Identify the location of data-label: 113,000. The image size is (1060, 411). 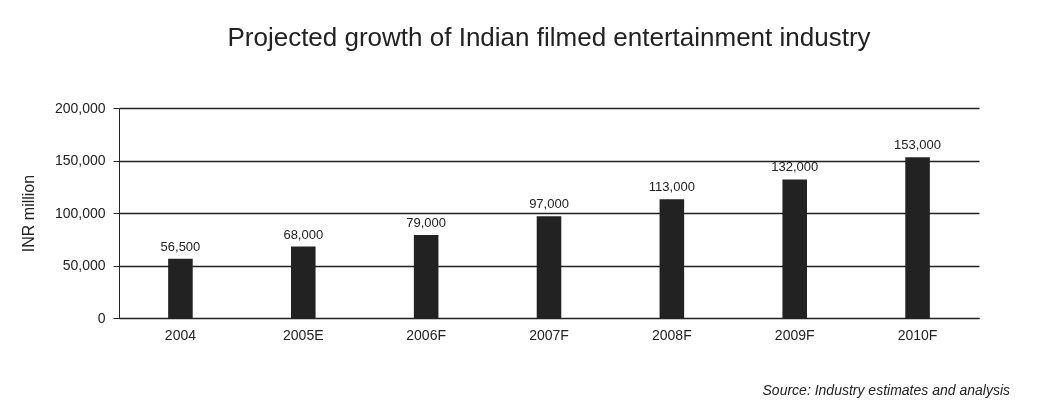
(671, 187).